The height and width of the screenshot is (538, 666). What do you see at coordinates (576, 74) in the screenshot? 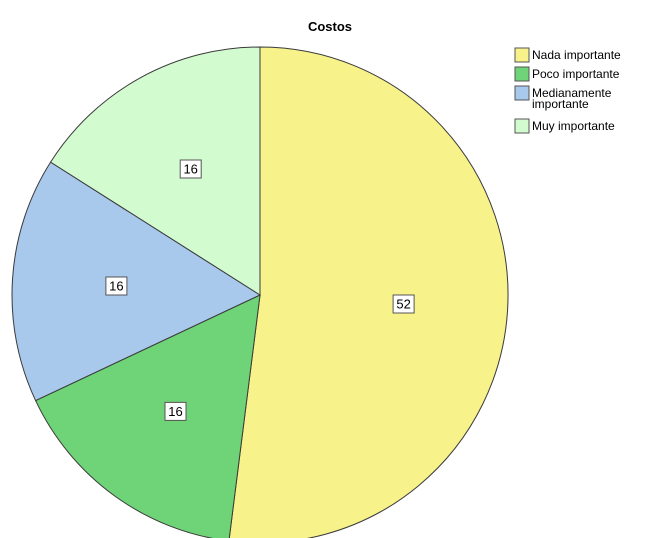
I see `legend-label: Poco importante` at bounding box center [576, 74].